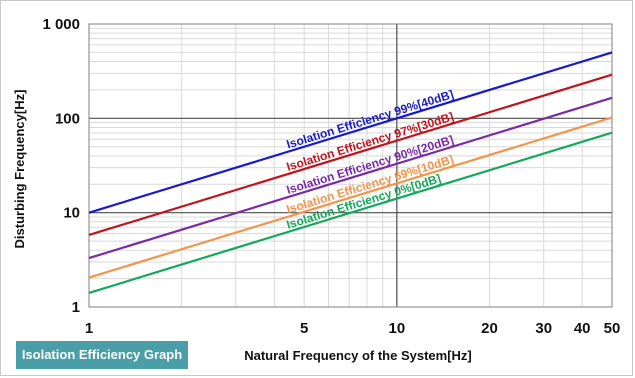  What do you see at coordinates (71, 213) in the screenshot?
I see `y-tick-label: 10` at bounding box center [71, 213].